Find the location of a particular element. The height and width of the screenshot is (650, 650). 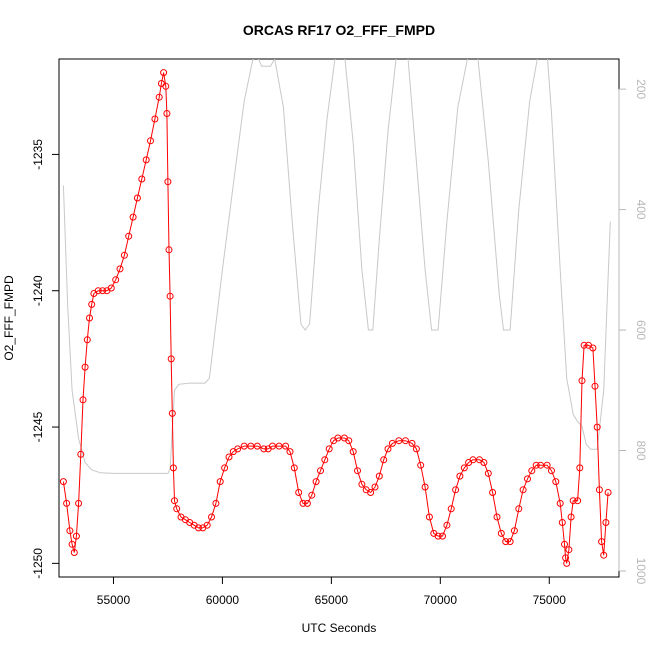

y-tick-label: -1235 is located at coordinates (38, 154).